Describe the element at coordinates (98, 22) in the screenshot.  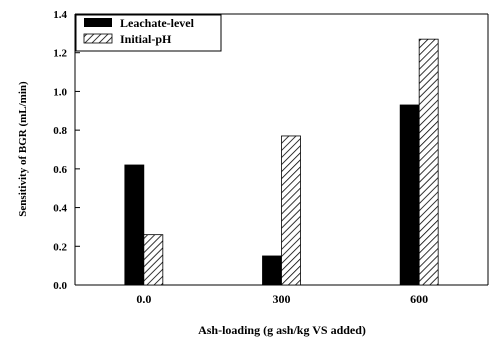
I see `legend-swatch-leachate-level` at that location.